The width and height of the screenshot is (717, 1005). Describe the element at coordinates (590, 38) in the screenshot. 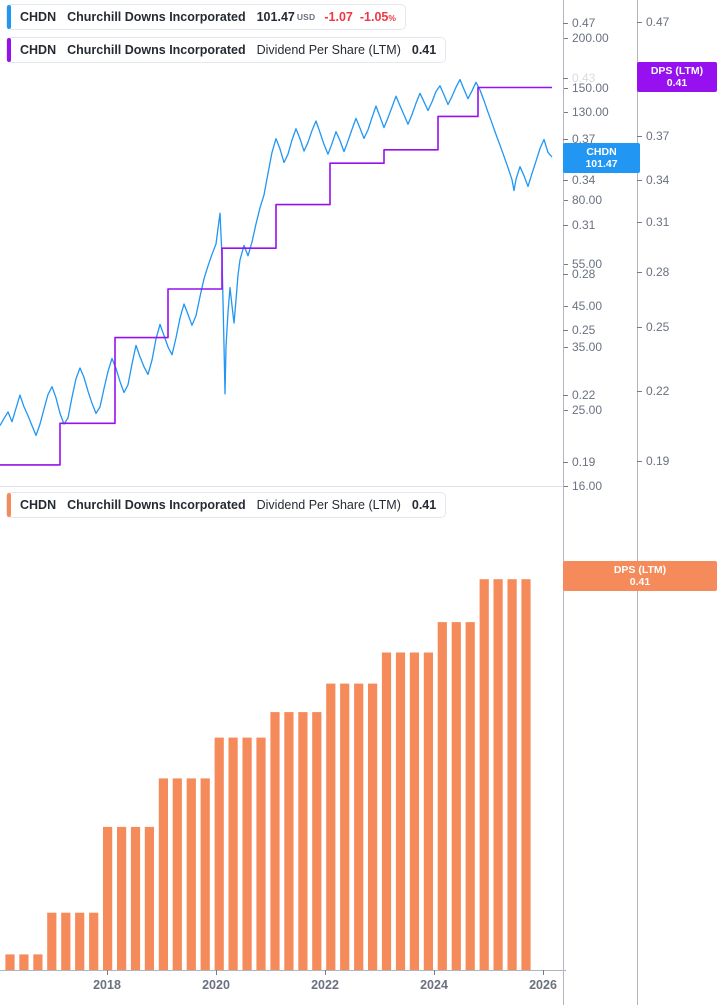

I see `axis-tick-label: 200.00` at that location.